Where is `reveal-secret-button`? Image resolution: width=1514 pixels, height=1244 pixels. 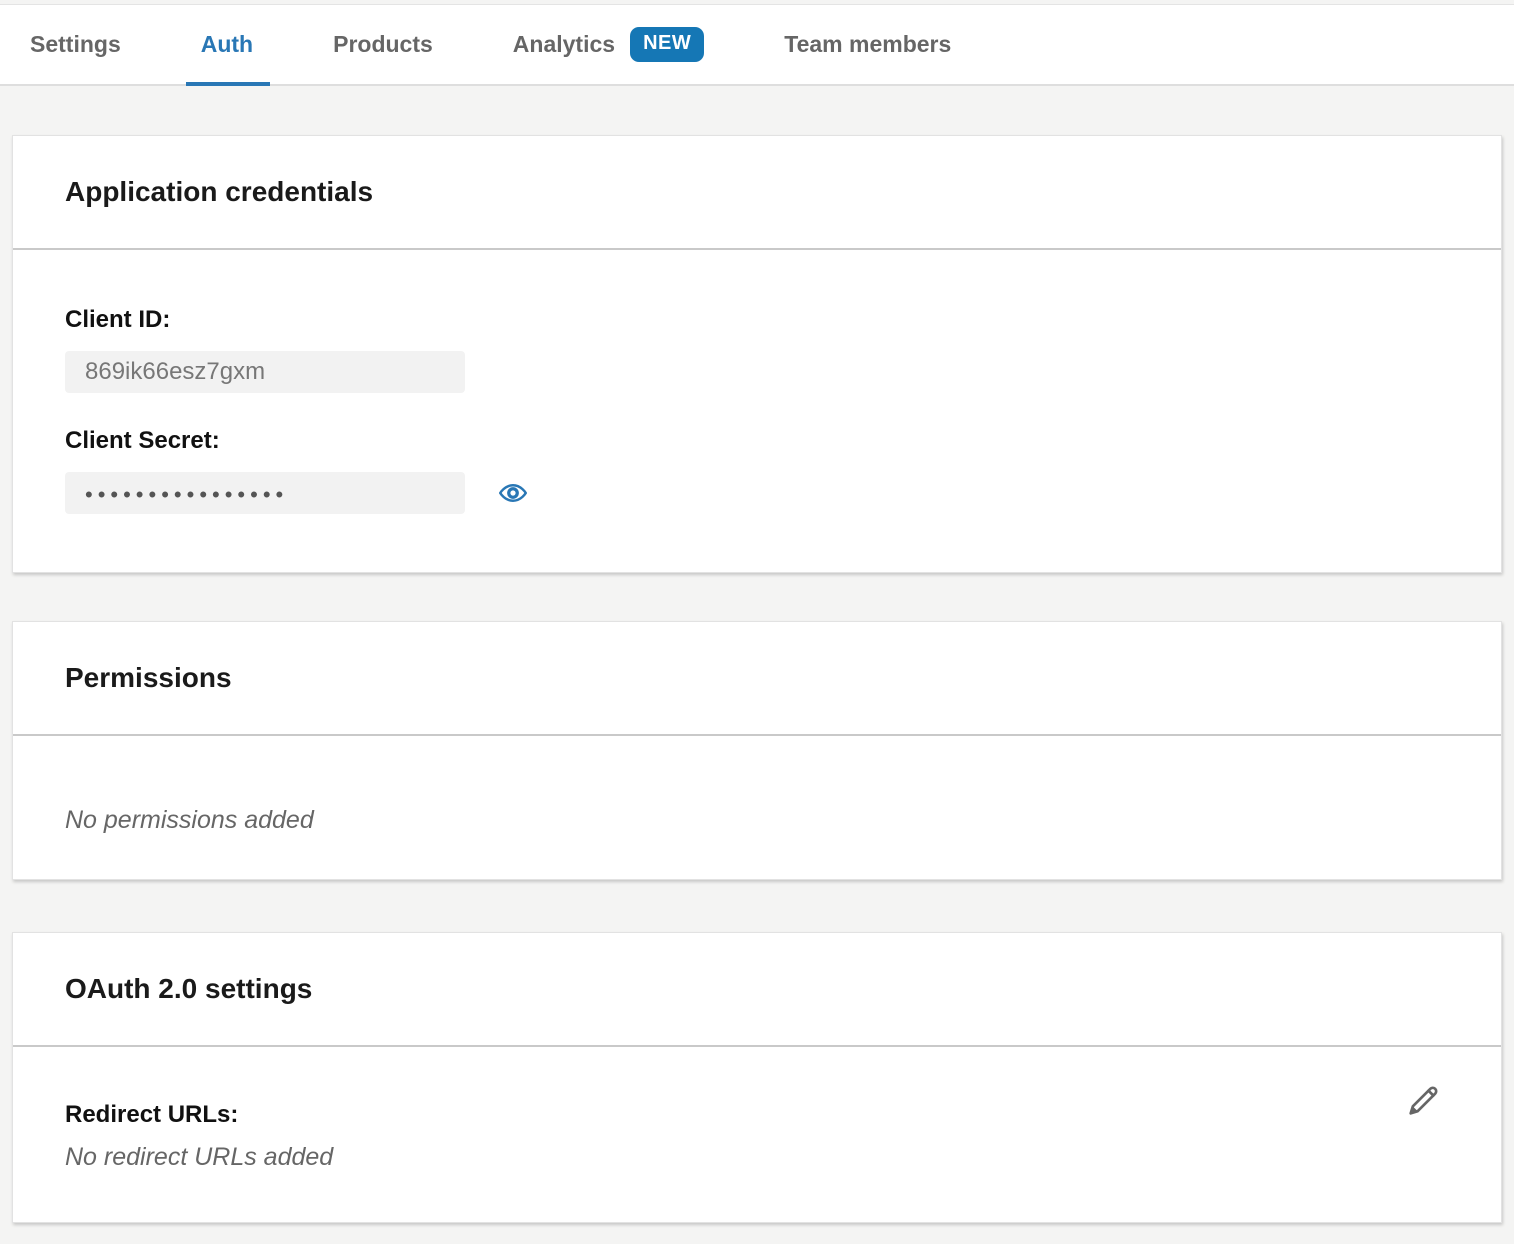
reveal-secret-button is located at coordinates (513, 493).